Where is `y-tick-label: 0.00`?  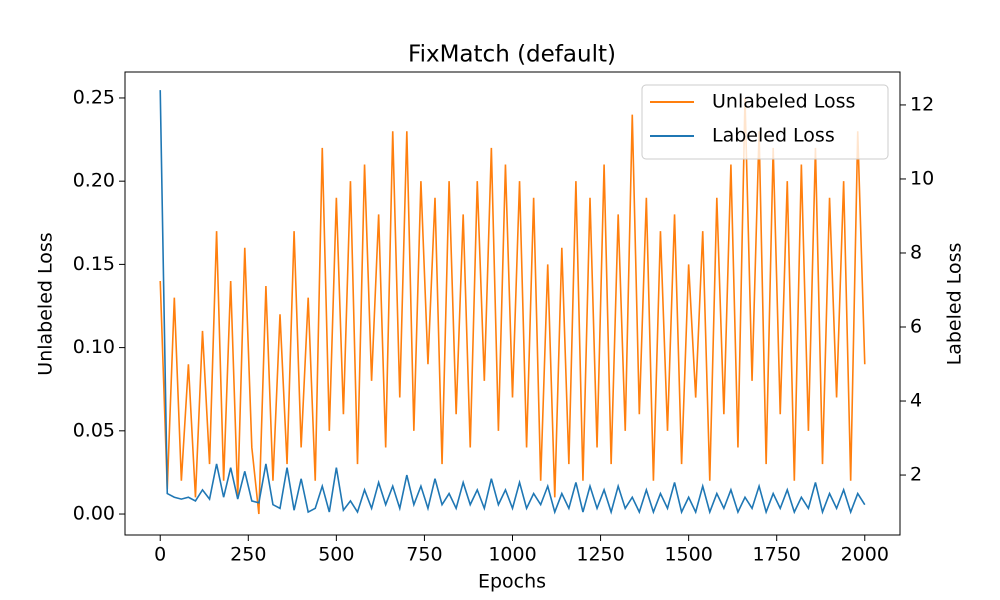
y-tick-label: 0.00 is located at coordinates (94, 514).